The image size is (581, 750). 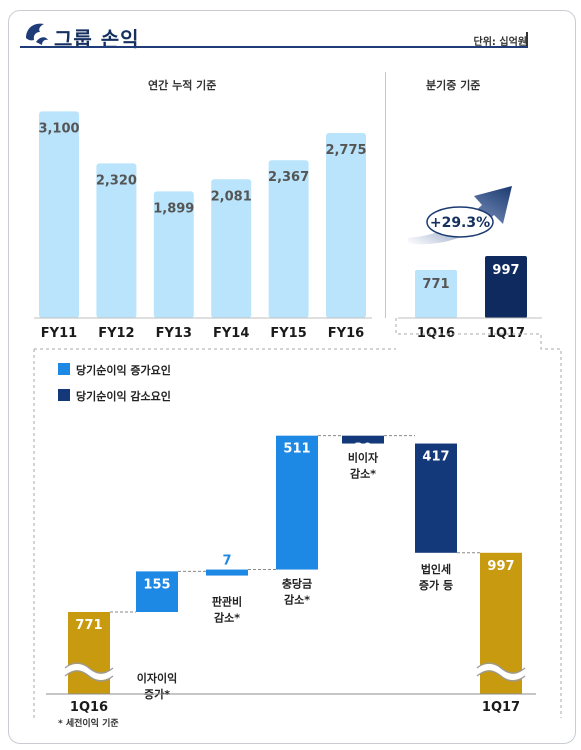 What do you see at coordinates (346, 333) in the screenshot?
I see `annual-category-label: FY16` at bounding box center [346, 333].